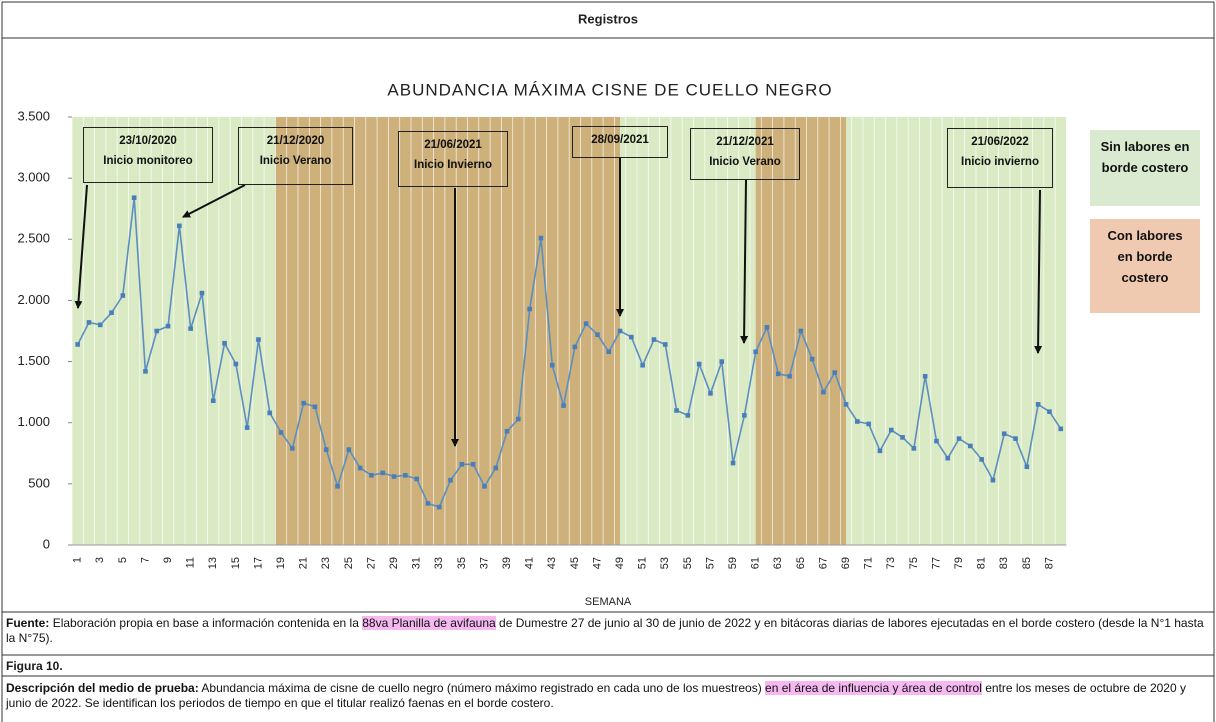 The width and height of the screenshot is (1216, 722). I want to click on annotation-date: 21/06/2021, so click(453, 145).